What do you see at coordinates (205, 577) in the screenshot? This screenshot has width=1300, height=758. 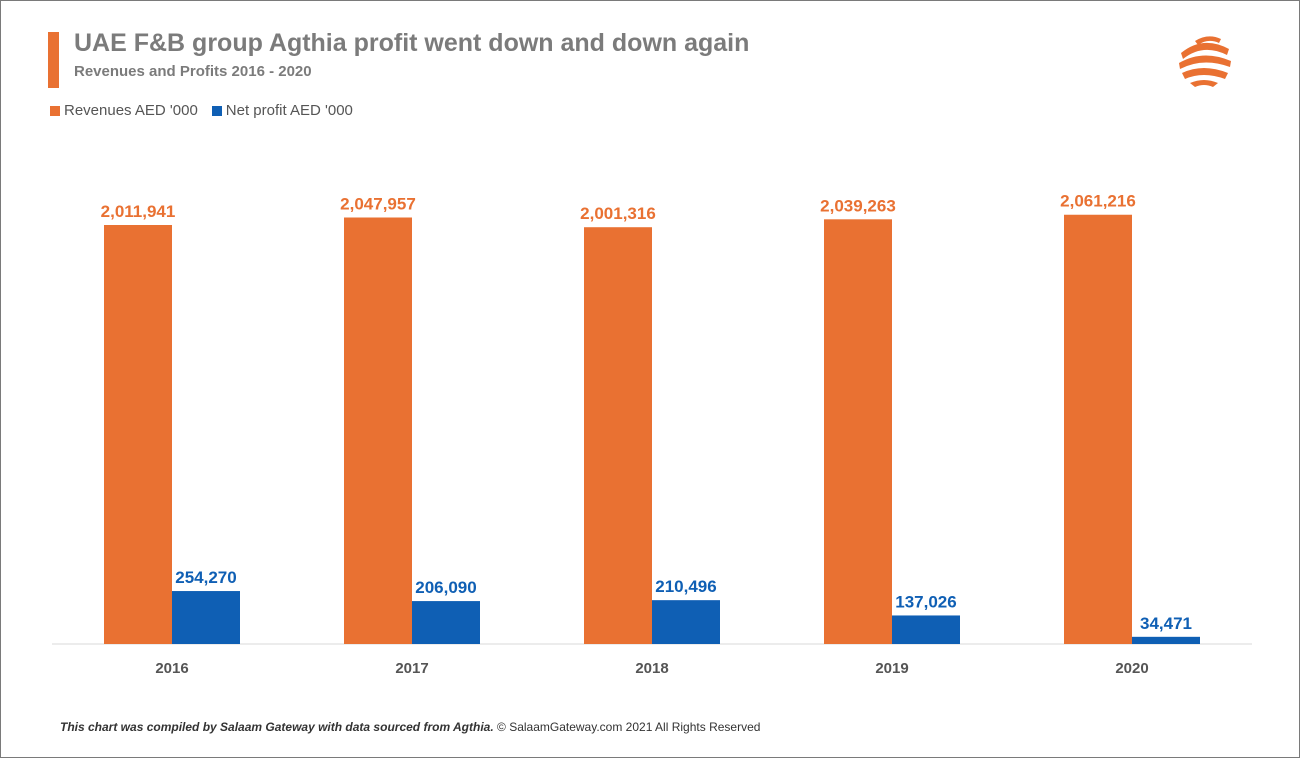 I see `data-label-net-profit-2016: 254,270` at bounding box center [205, 577].